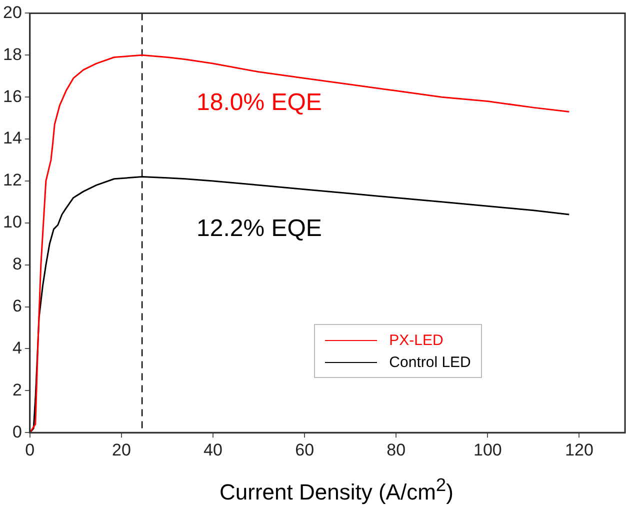 This screenshot has height=508, width=626. I want to click on y-tick-label: 10, so click(12, 222).